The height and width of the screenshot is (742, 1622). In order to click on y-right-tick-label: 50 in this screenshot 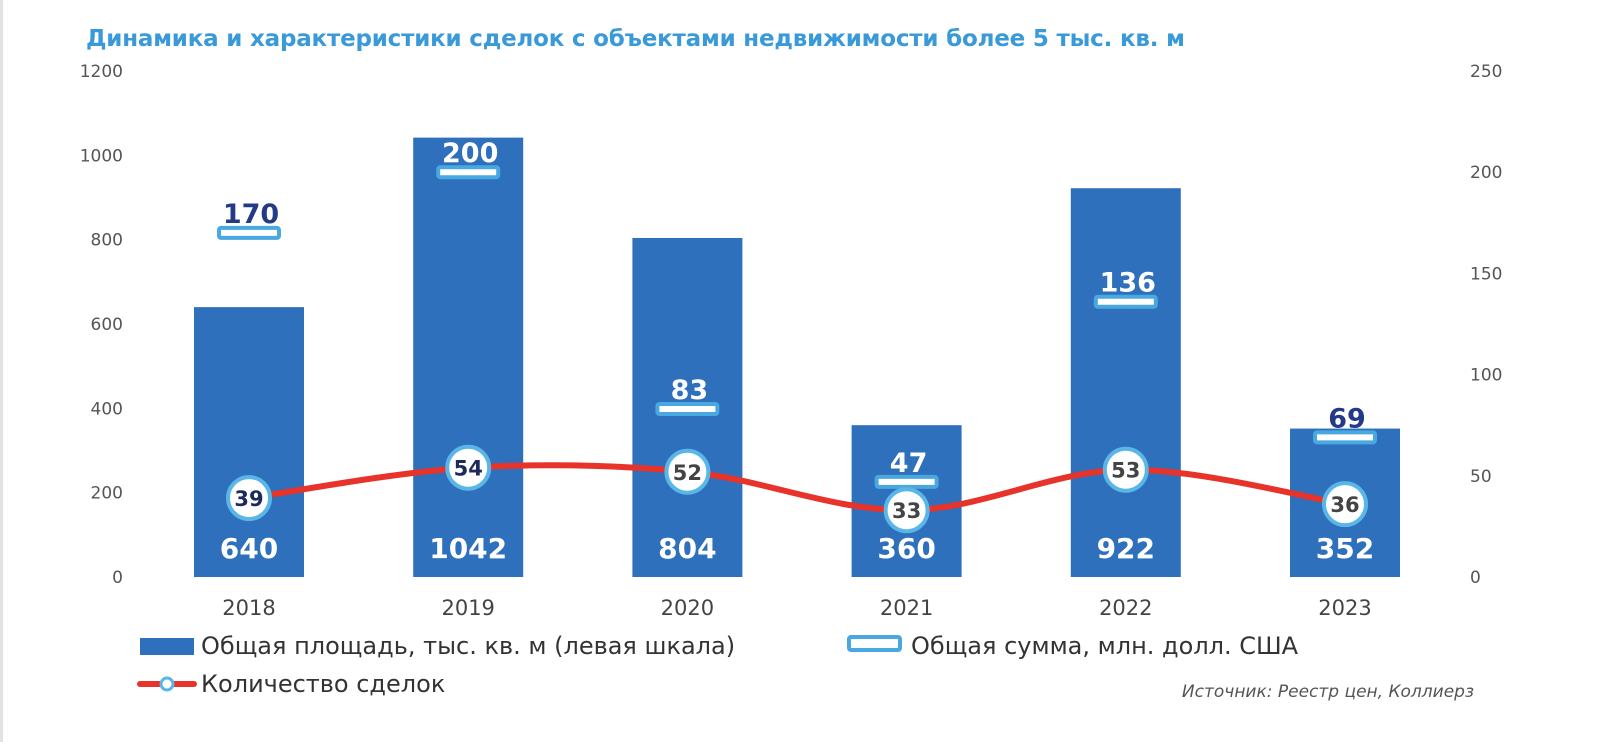, I will do `click(1481, 477)`.